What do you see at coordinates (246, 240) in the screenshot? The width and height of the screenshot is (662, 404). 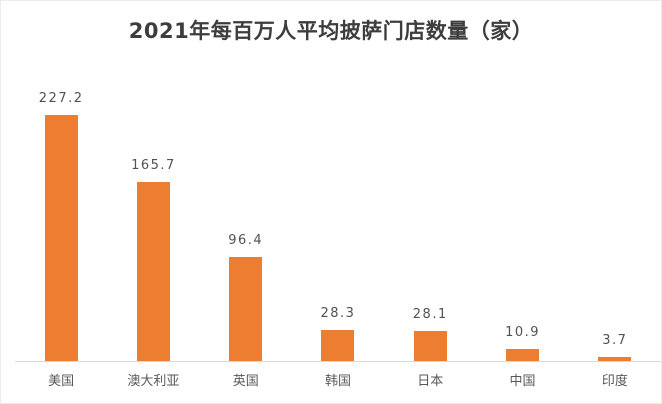 I see `bar-value-label: 96.4` at bounding box center [246, 240].